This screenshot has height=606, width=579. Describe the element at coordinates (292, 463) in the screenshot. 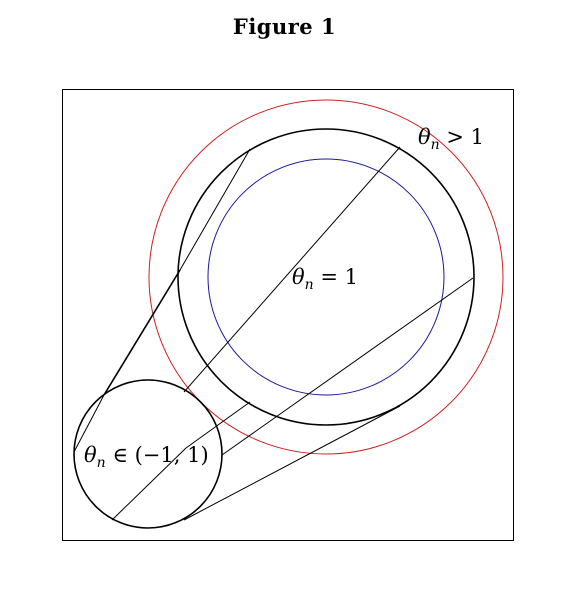

I see `tangent-line-lower` at that location.